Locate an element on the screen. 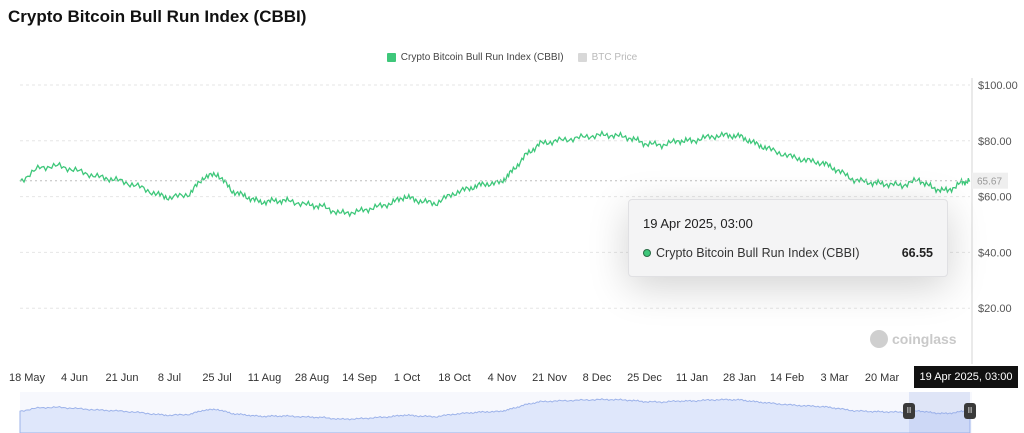 The height and width of the screenshot is (433, 1024). x-tick-label: 25 Jul is located at coordinates (216, 378).